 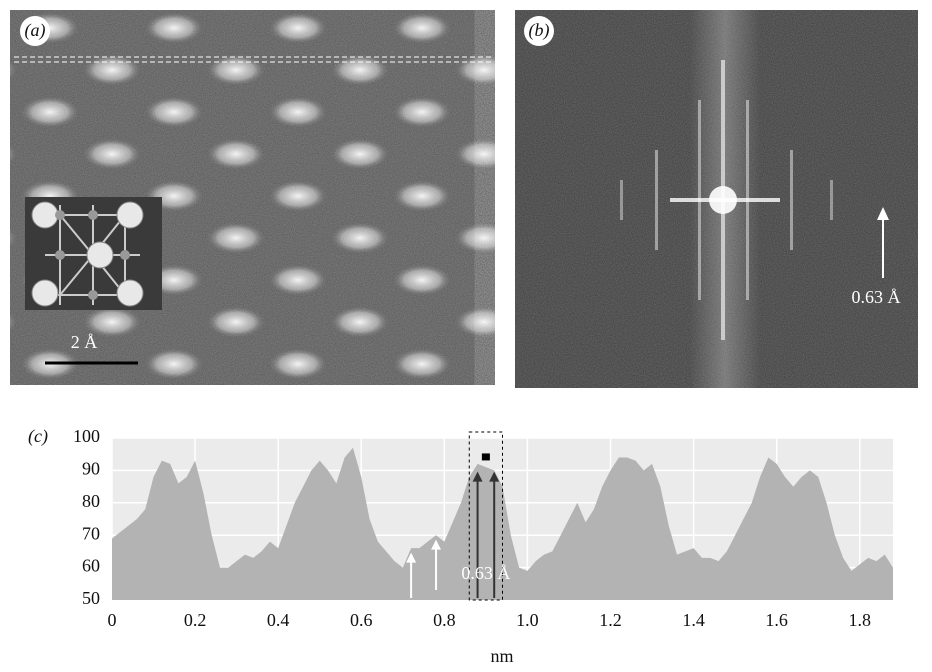 I want to click on x-tick-label: 0.8, so click(x=444, y=620).